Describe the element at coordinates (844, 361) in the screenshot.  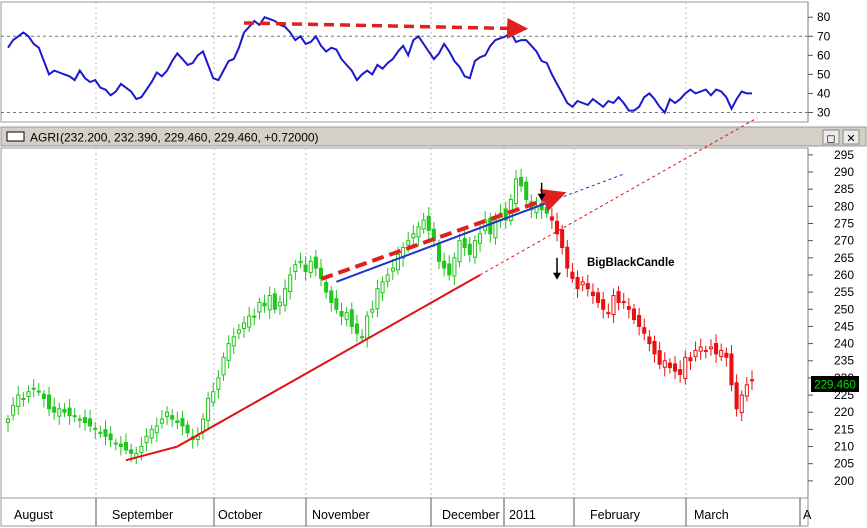
I see `price-tick-label: 235` at that location.